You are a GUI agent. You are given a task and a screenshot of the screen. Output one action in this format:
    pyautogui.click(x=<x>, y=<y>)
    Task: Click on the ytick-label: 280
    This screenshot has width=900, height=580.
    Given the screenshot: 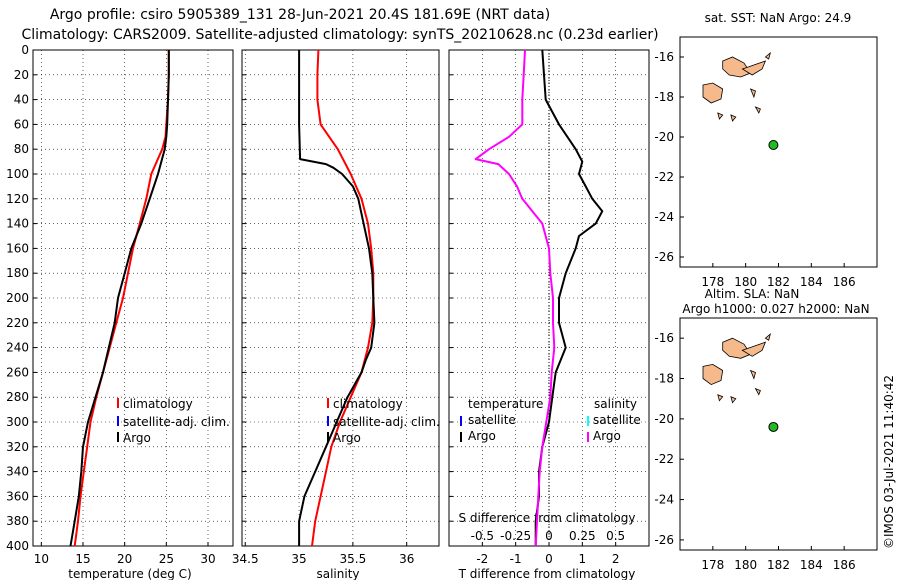 What is the action you would take?
    pyautogui.click(x=17, y=397)
    